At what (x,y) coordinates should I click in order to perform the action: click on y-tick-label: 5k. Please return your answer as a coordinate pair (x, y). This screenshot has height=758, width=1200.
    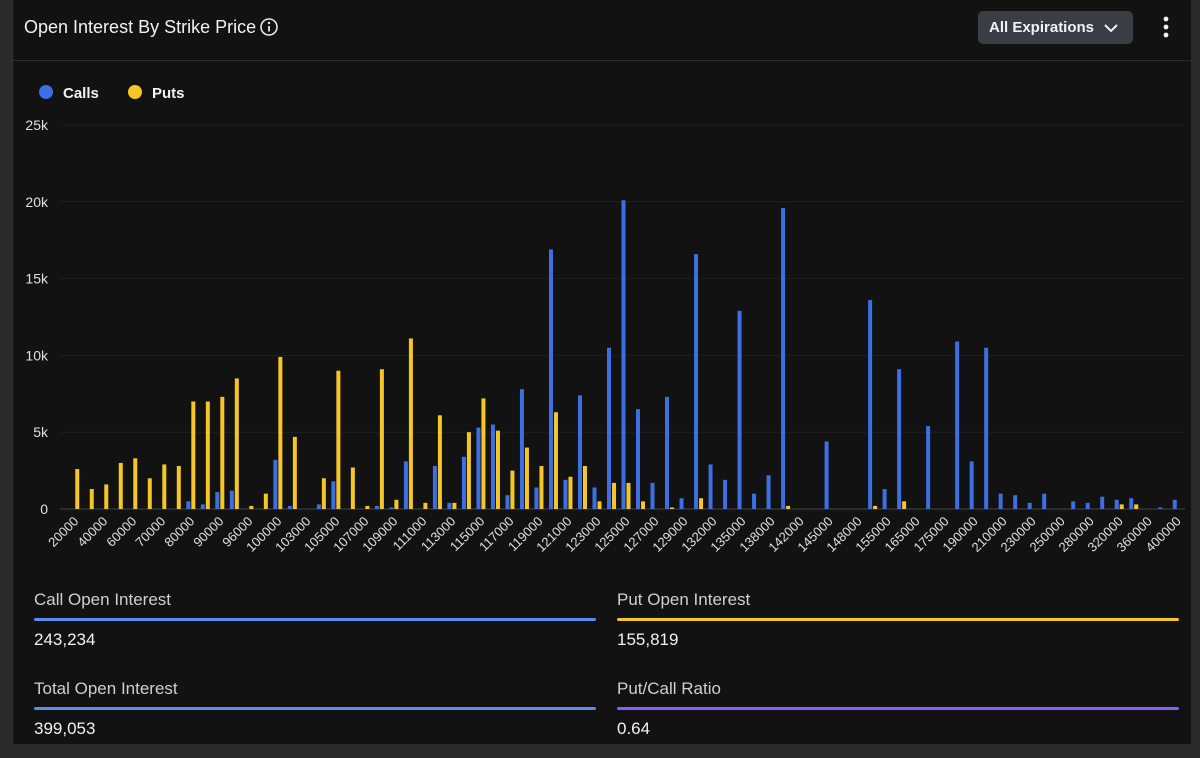
    Looking at the image, I should click on (41, 432).